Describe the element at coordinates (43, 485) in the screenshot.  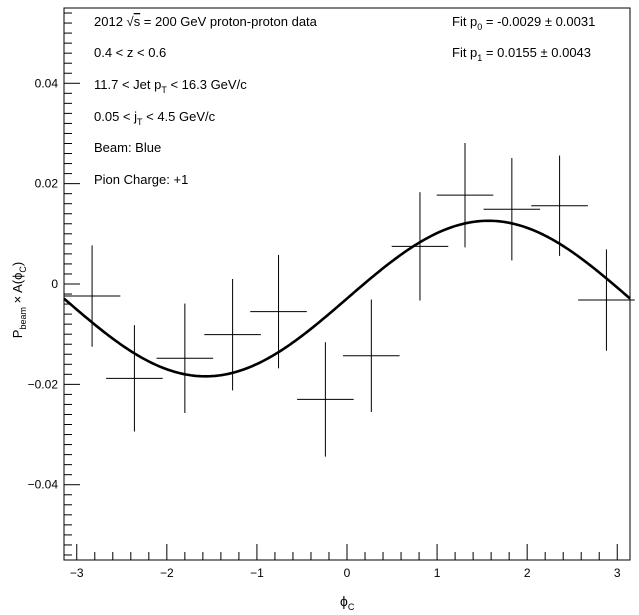
I see `y-tick-label: −0.04` at that location.